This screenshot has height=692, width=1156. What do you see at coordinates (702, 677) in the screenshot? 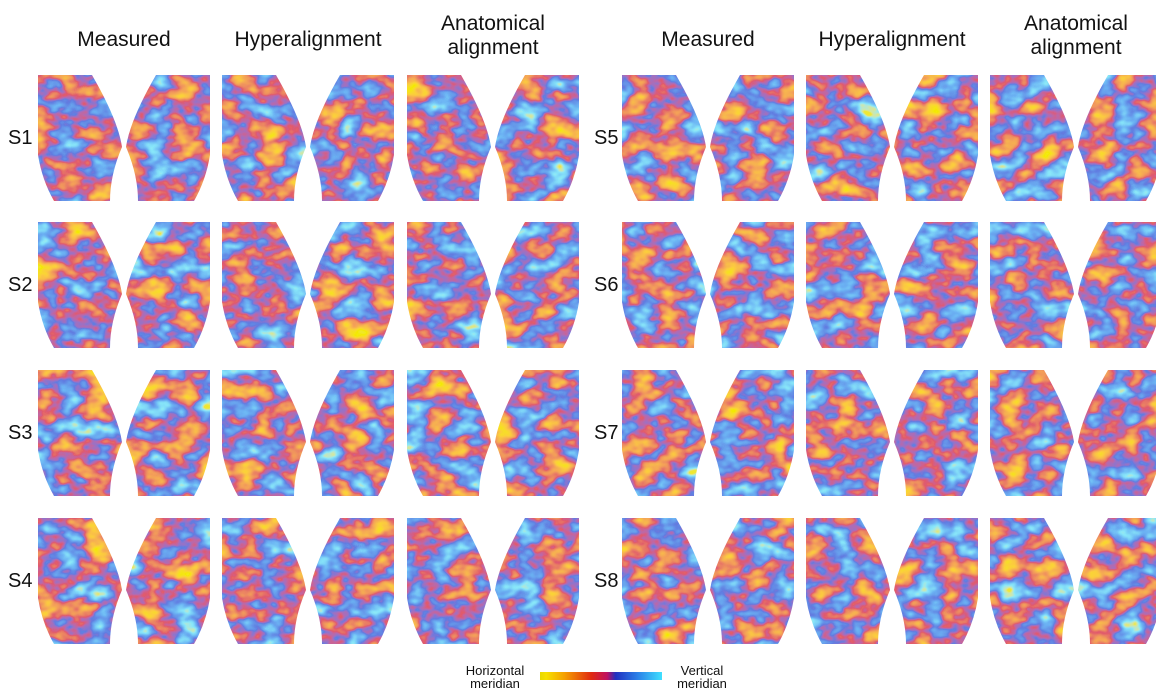
I see `colorbar-max-label: Vertical meridian` at bounding box center [702, 677].